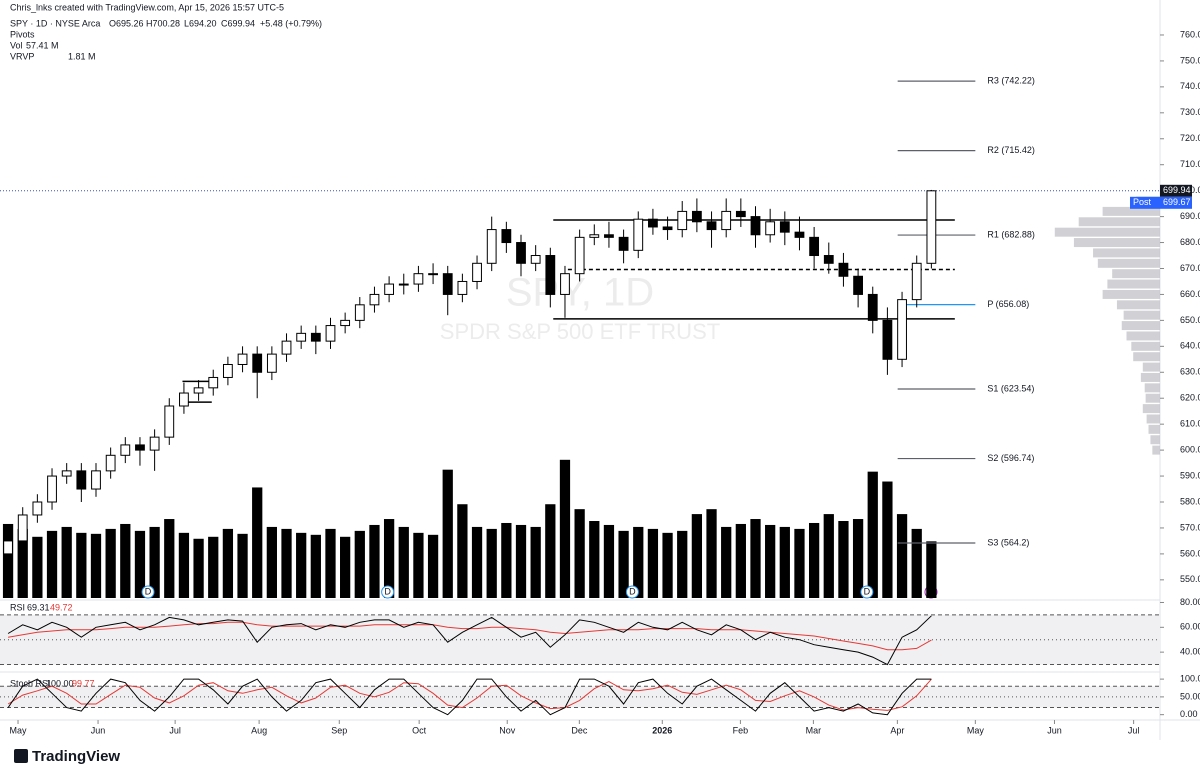 This screenshot has height=781, width=1200. Describe the element at coordinates (82, 56) in the screenshot. I see `vrvp-value: 1.81 M` at that location.